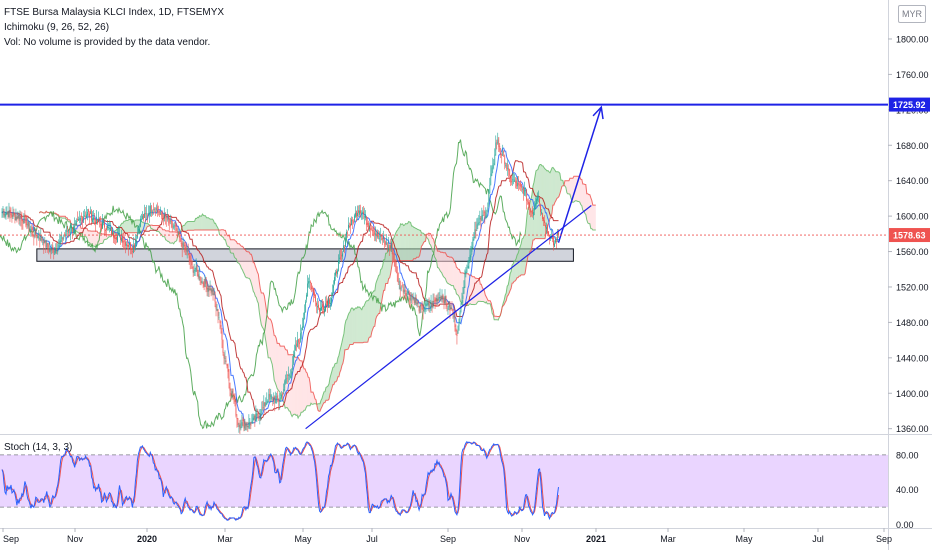  I want to click on stoch-legend: Stoch (14, 3, 3), so click(38, 447).